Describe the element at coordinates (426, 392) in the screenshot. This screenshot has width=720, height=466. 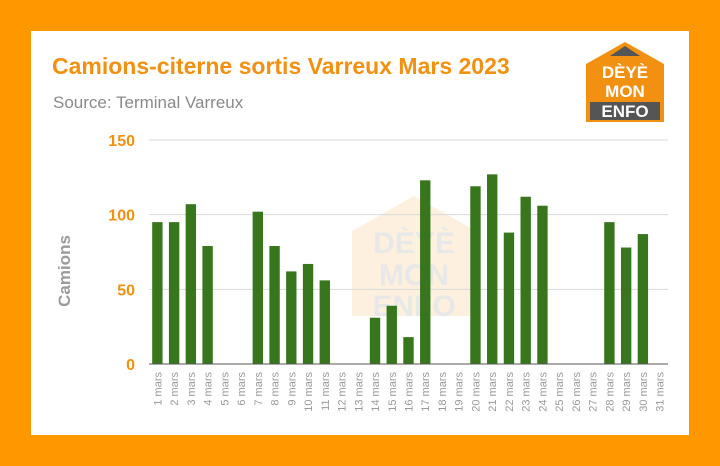
I see `x-tick-label: 17 mars` at that location.